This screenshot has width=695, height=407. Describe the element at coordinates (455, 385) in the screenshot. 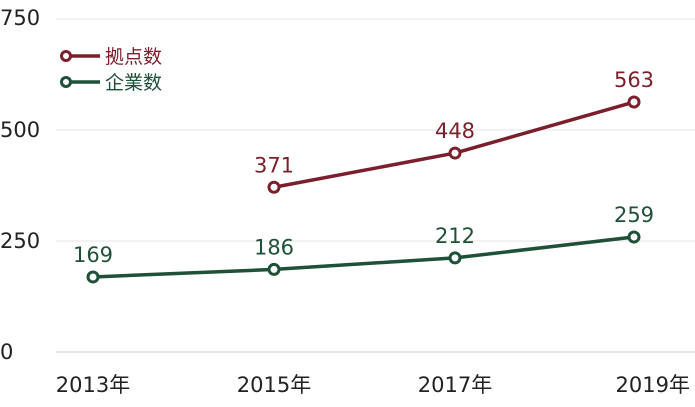

I see `x-tick-label-2: 2017年` at that location.